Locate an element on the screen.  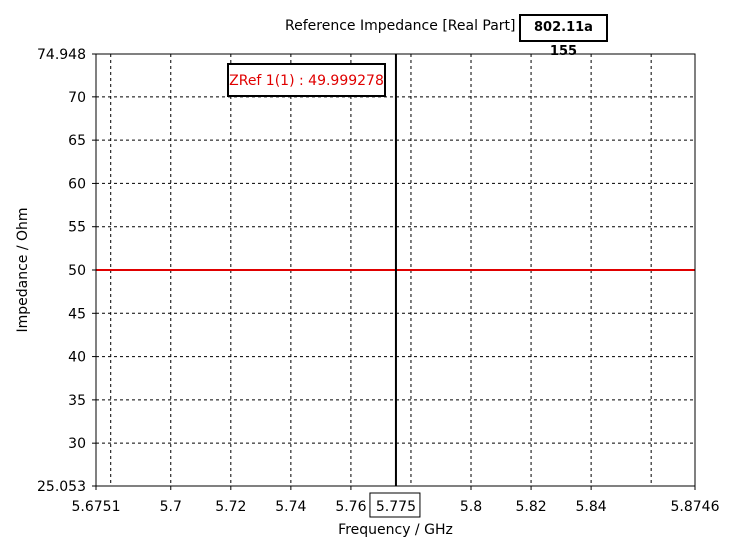
x-tick-label: 5.8746 is located at coordinates (695, 507).